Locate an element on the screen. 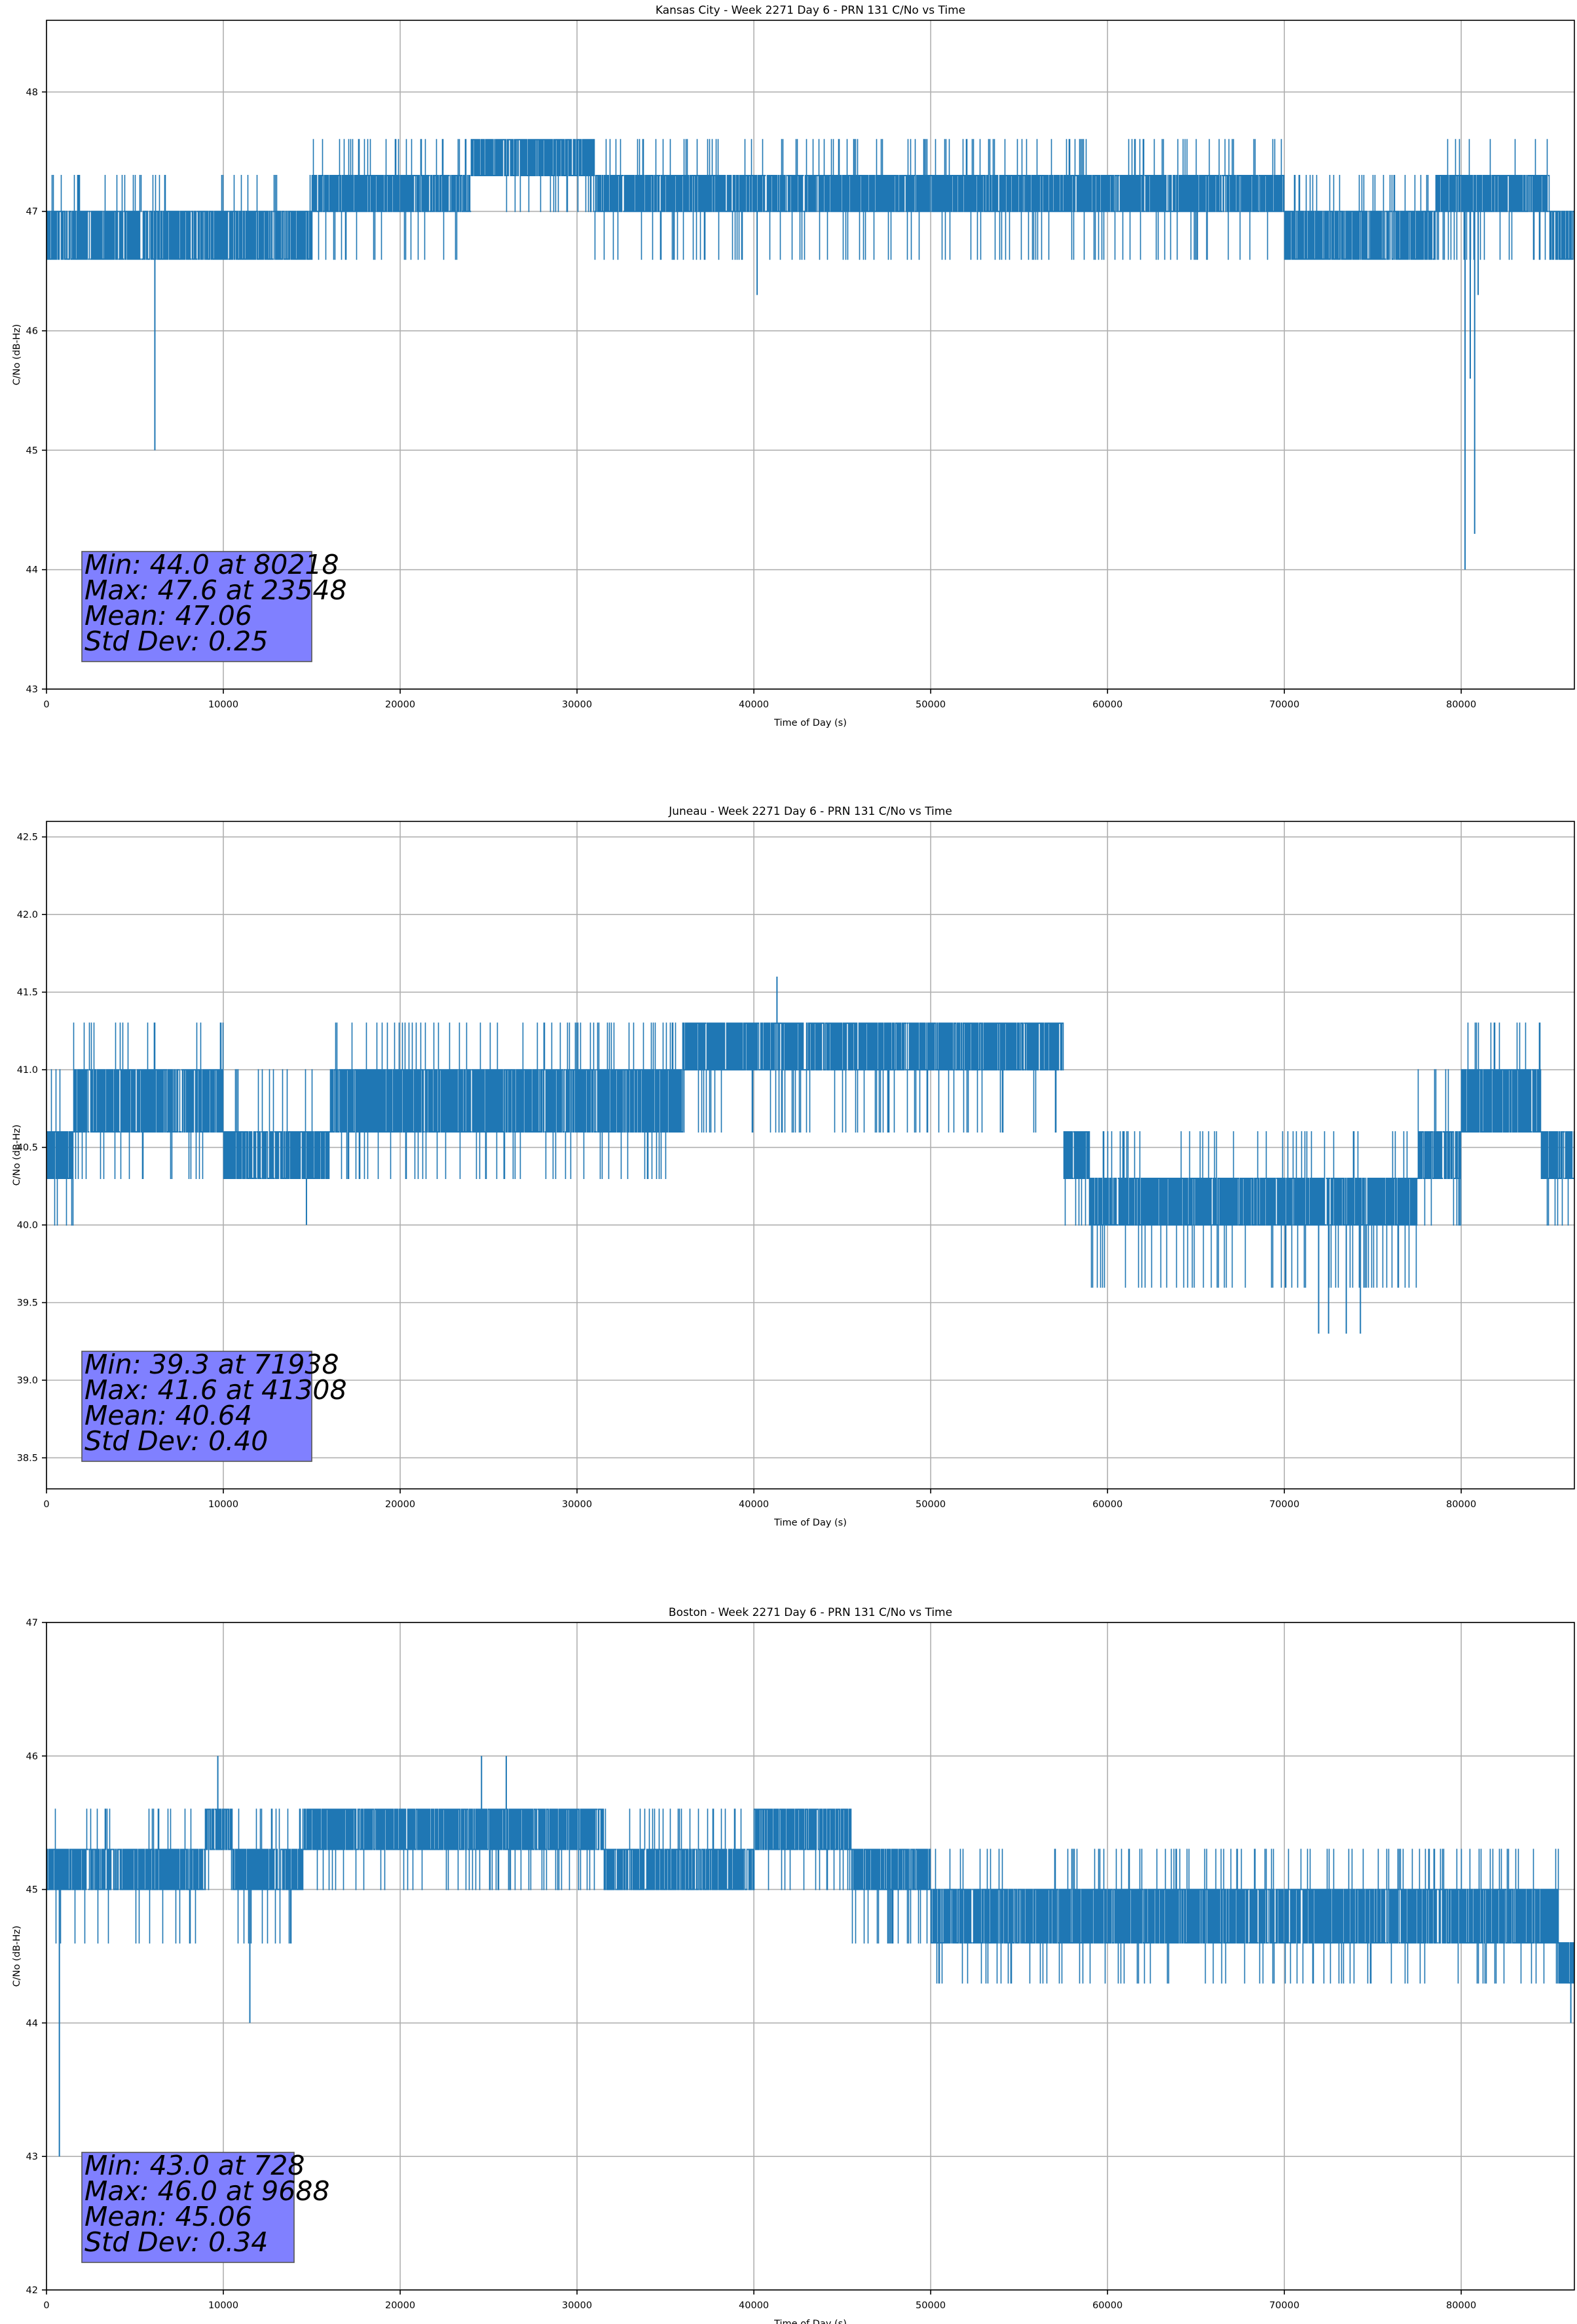 Image resolution: width=1577 pixels, height=2324 pixels. stats-line: Max: 47.6 at 23548 is located at coordinates (215, 590).